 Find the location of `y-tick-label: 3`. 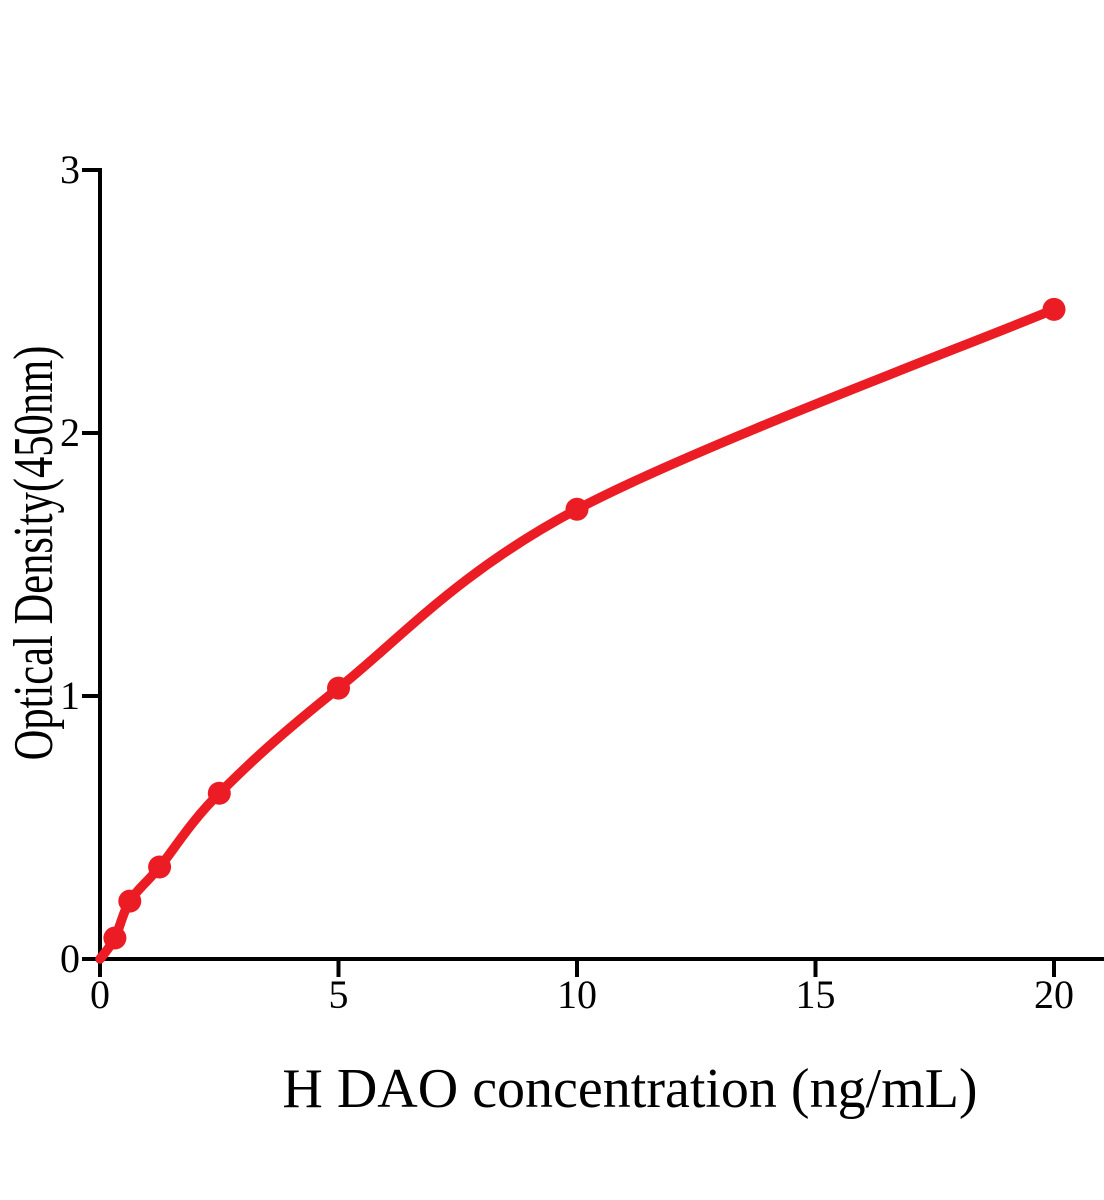

y-tick-label: 3 is located at coordinates (70, 169).